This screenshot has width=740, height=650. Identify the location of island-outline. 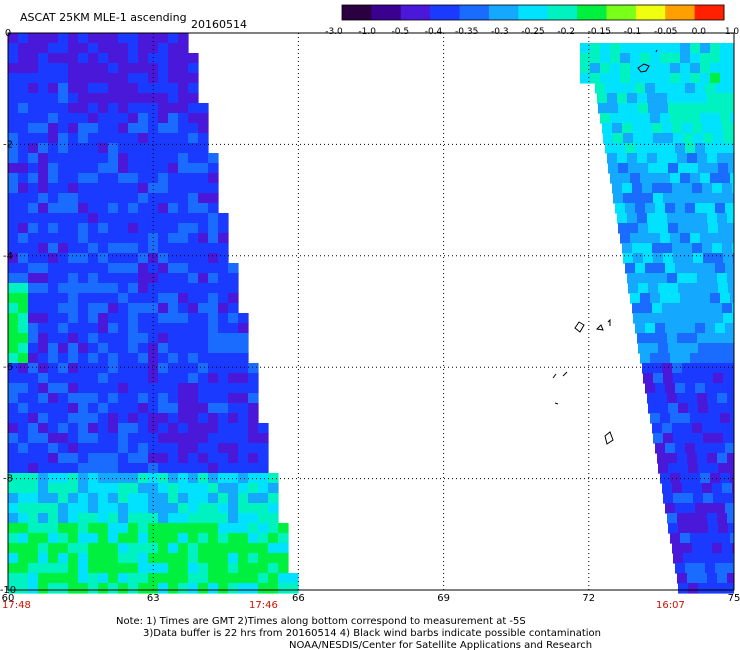
(609, 322).